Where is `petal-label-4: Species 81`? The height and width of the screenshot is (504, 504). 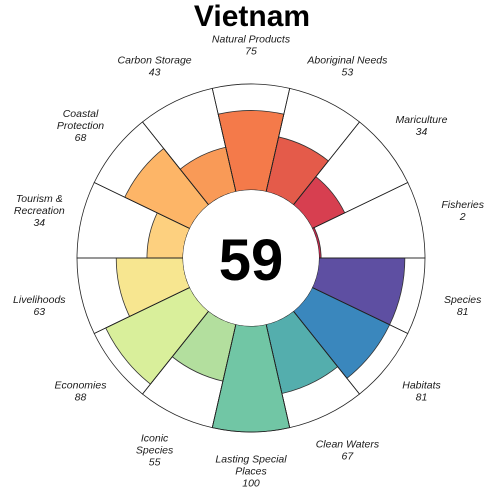 petal-label-4: Species 81 is located at coordinates (463, 306).